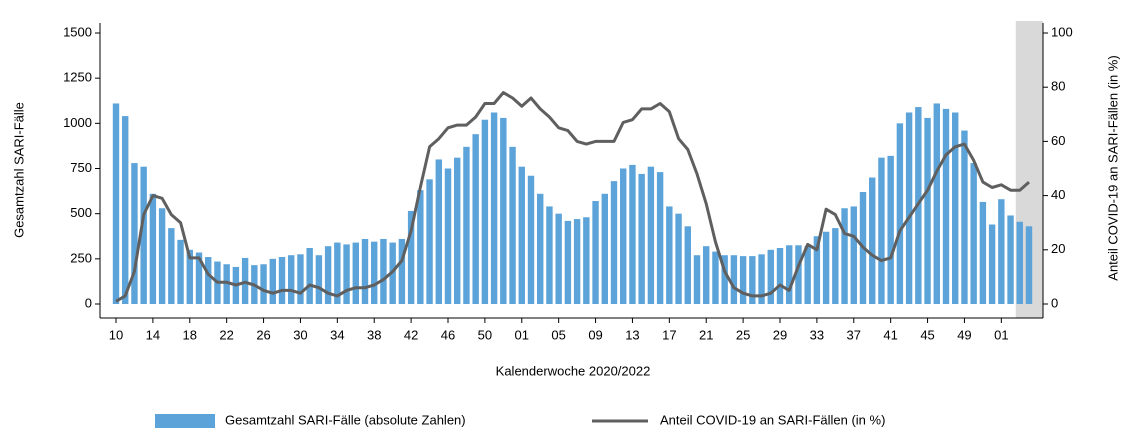 Image resolution: width=1126 pixels, height=433 pixels. What do you see at coordinates (77, 77) in the screenshot?
I see `y-tick-label: 1250` at bounding box center [77, 77].